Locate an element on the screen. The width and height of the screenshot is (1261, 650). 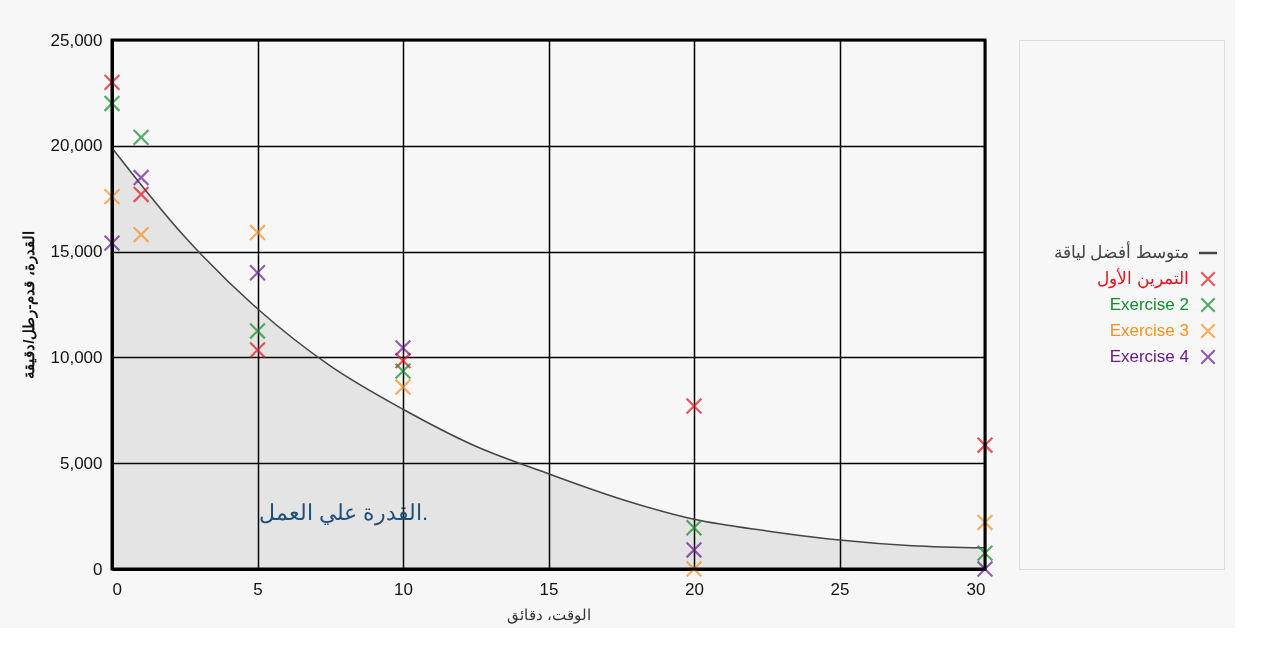
legend-label: Exercise 4 is located at coordinates (1149, 356).